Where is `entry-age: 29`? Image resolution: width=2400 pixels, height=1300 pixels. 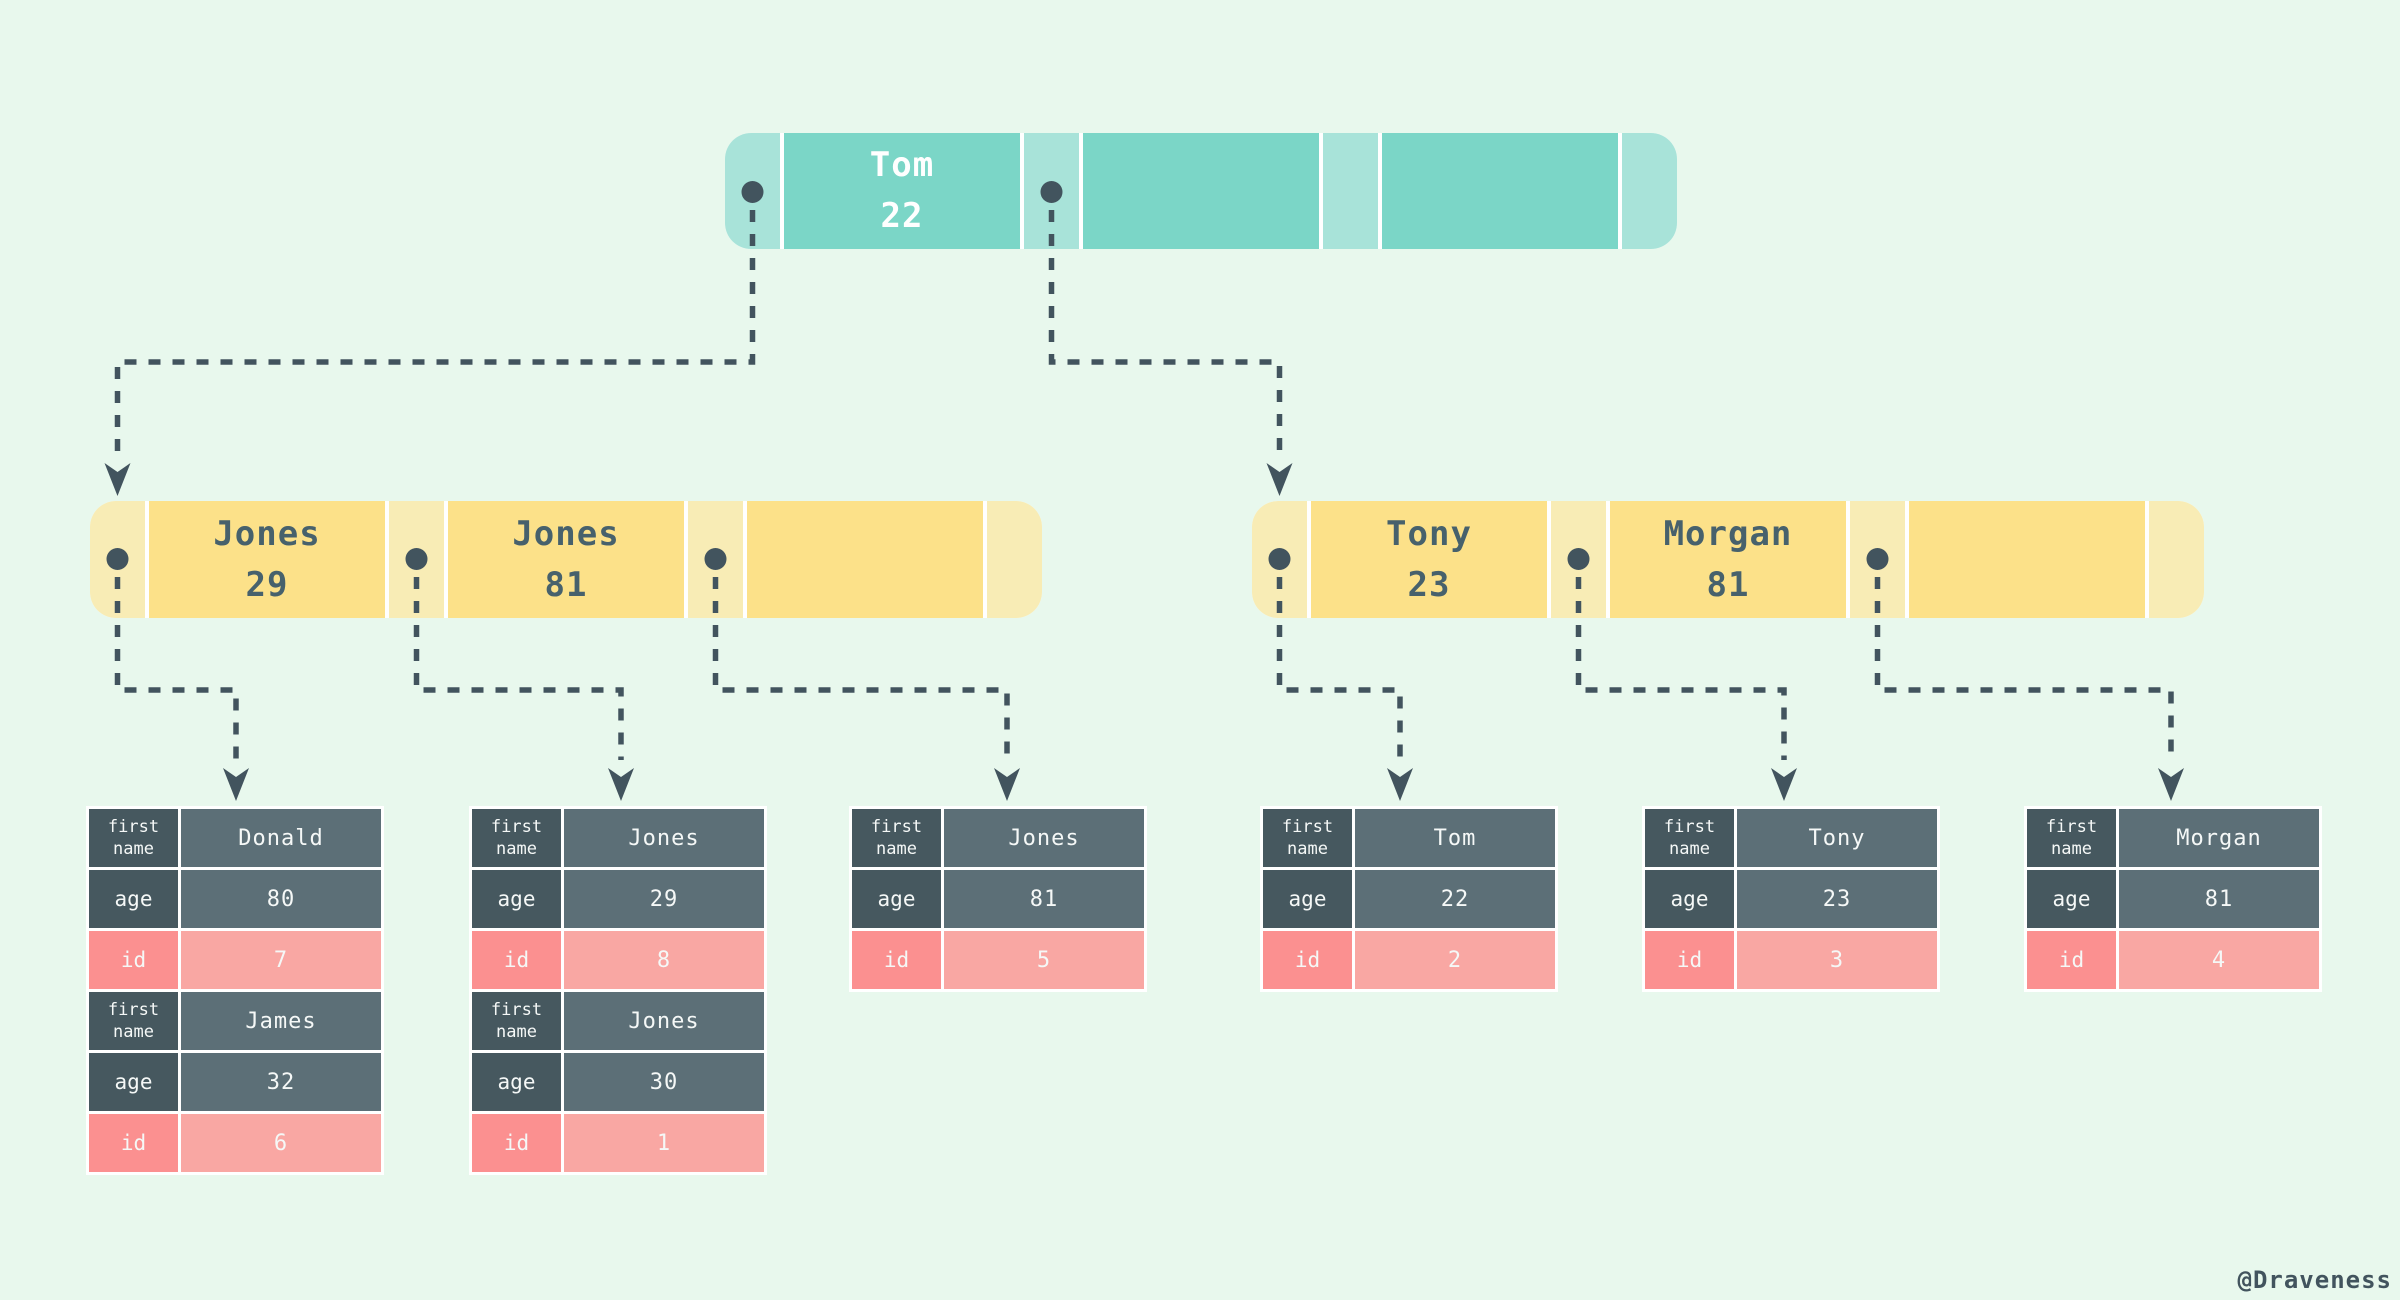
entry-age: 29 is located at coordinates (267, 584).